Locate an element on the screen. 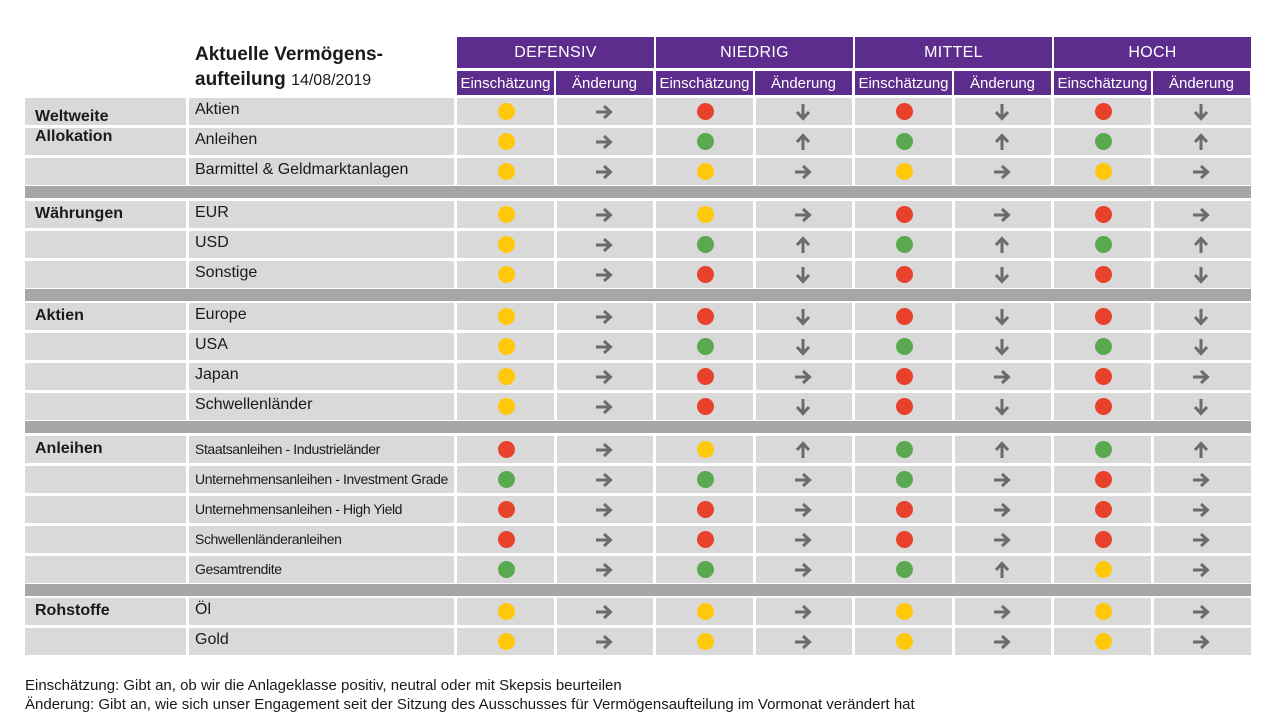 The height and width of the screenshot is (720, 1261). profile-header-niedrig: NIEDRIG is located at coordinates (754, 52).